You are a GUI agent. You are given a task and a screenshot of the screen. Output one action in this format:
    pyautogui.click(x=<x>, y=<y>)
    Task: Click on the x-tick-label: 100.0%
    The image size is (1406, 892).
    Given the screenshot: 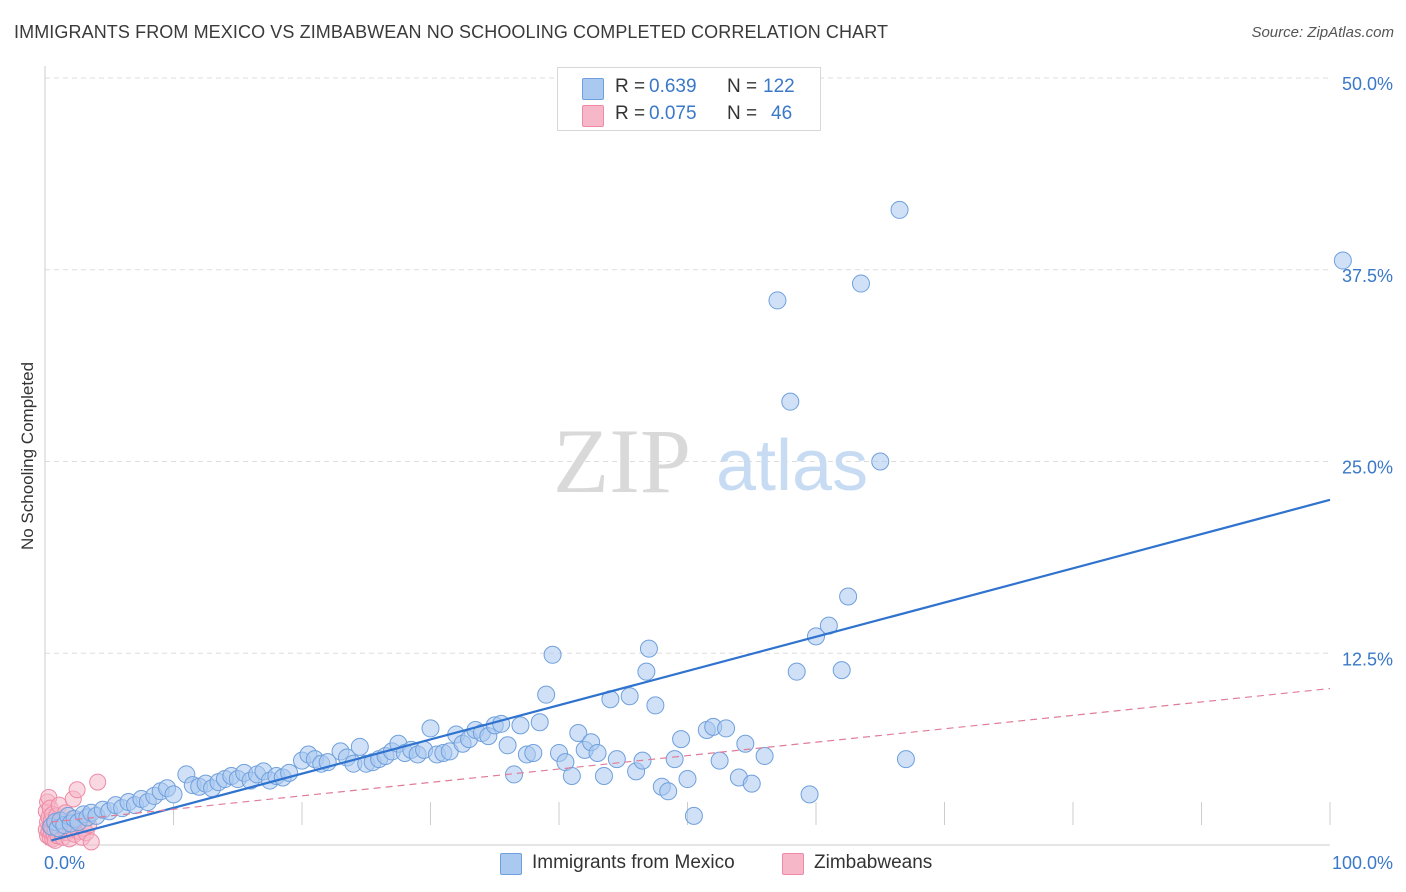 What is the action you would take?
    pyautogui.click(x=1362, y=863)
    